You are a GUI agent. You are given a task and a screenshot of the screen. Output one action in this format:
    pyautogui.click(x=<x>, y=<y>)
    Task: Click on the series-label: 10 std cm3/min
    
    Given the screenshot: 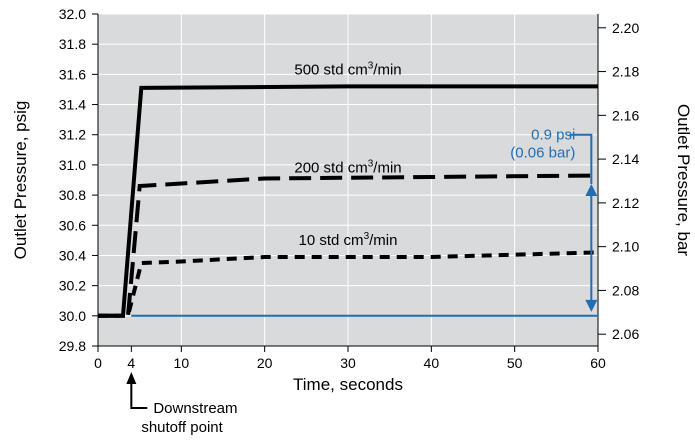 What is the action you would take?
    pyautogui.click(x=348, y=240)
    